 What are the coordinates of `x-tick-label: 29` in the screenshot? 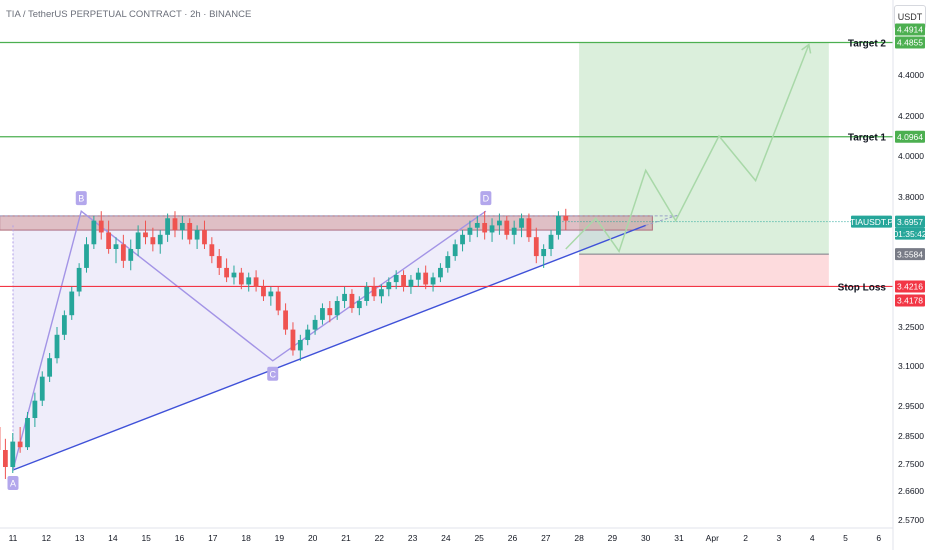 It's located at (613, 538).